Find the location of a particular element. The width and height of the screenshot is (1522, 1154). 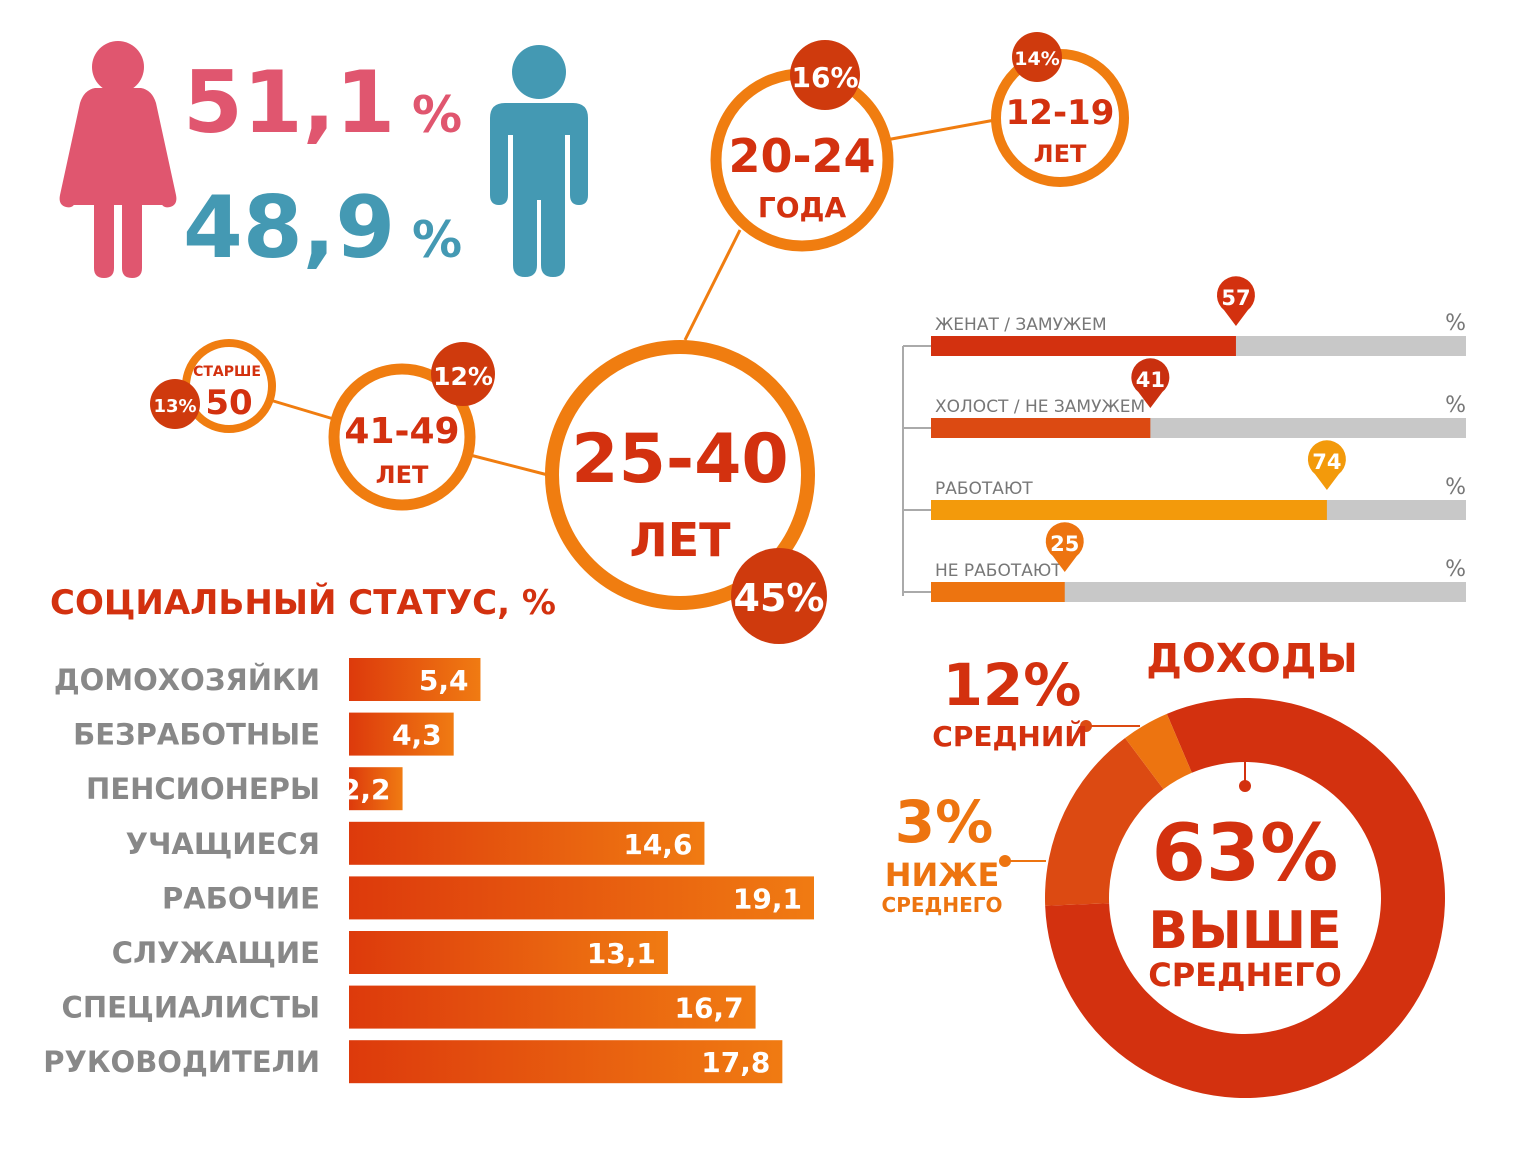

income-center-labels: 63% ВЫШЕ СРЕДНЕГО is located at coordinates (1245, 901).